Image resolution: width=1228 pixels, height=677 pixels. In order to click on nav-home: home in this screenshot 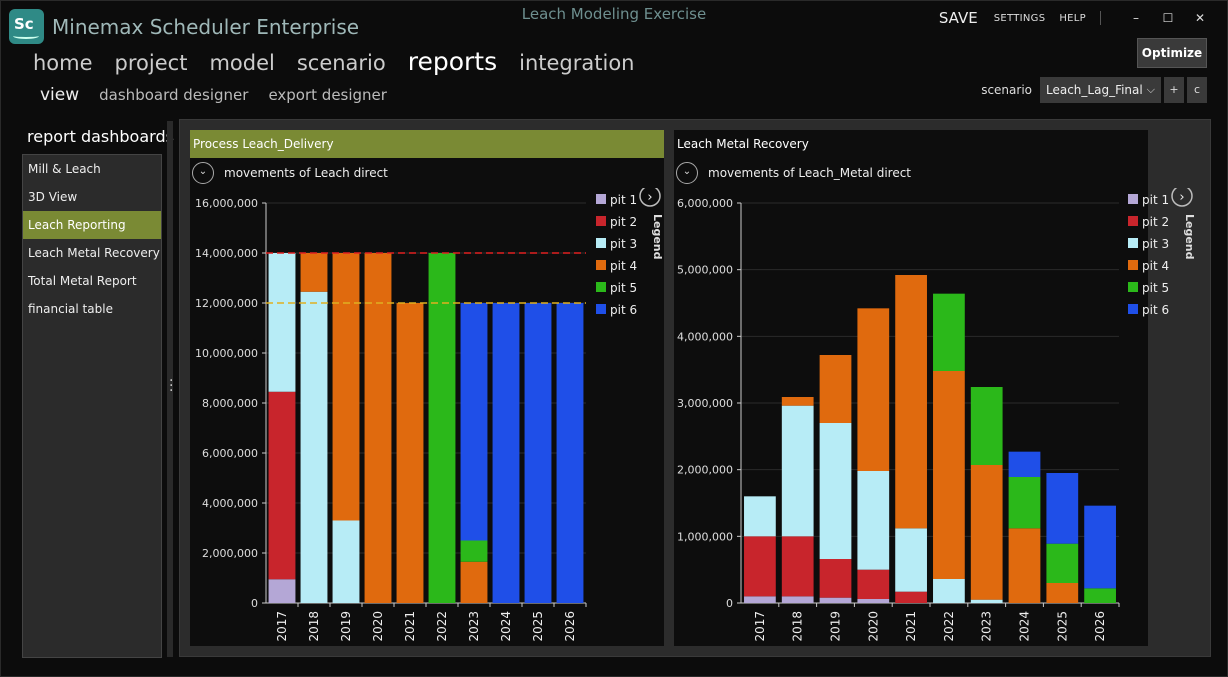, I will do `click(63, 63)`.